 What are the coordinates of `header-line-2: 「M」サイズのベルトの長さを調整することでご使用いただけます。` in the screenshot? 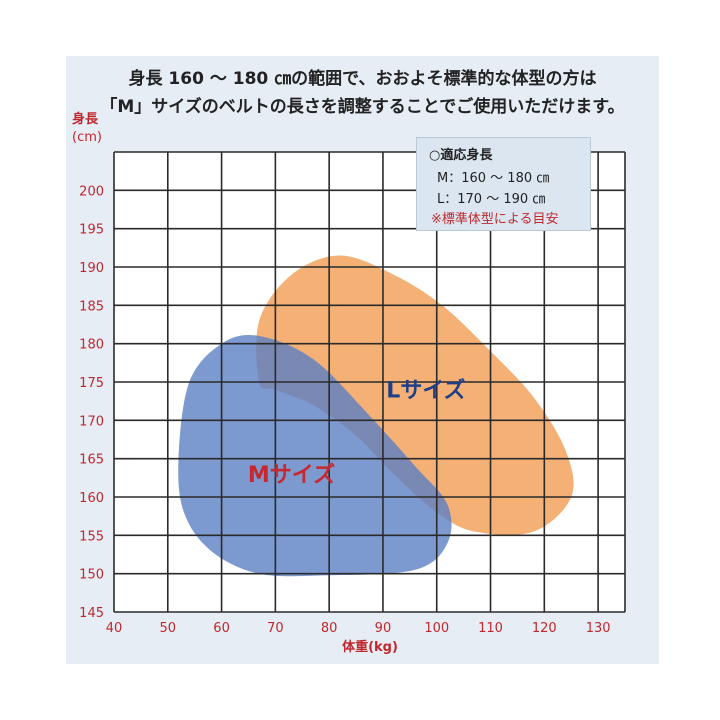 It's located at (362, 107).